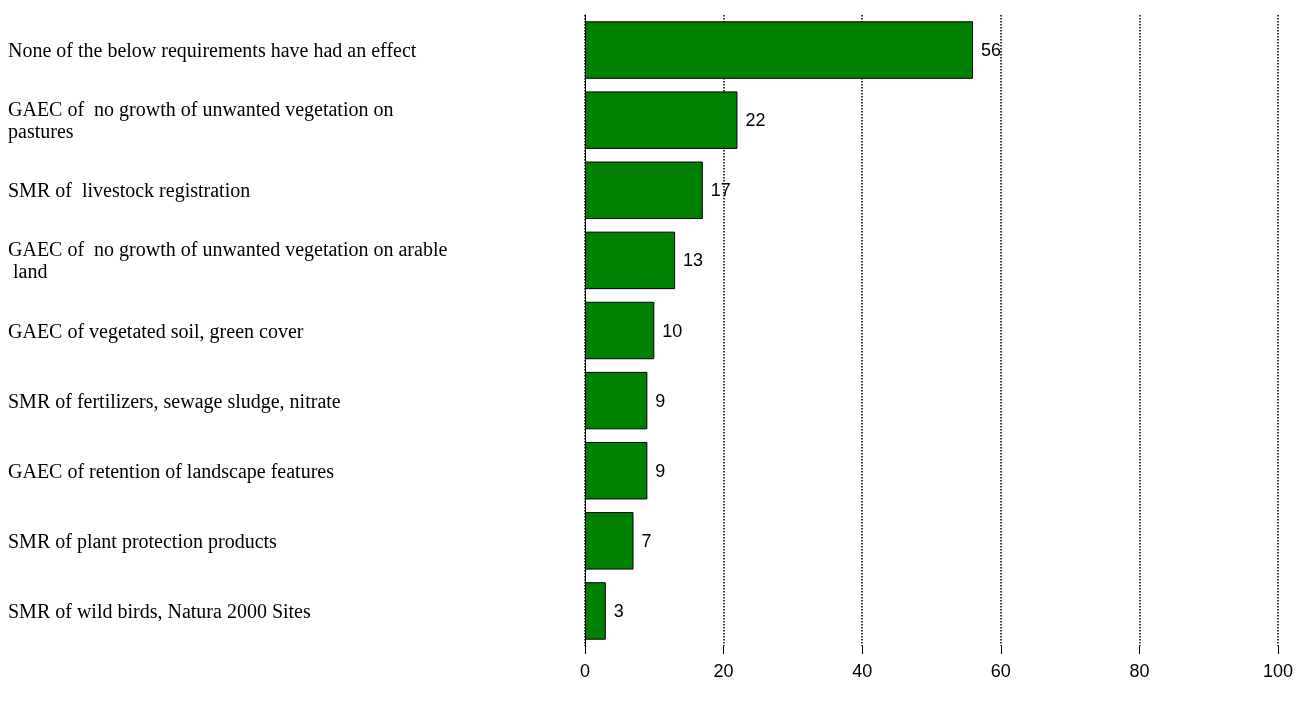 This screenshot has height=704, width=1297. Describe the element at coordinates (171, 471) in the screenshot. I see `y-tick-label: GAEC of retention of landscape features` at that location.